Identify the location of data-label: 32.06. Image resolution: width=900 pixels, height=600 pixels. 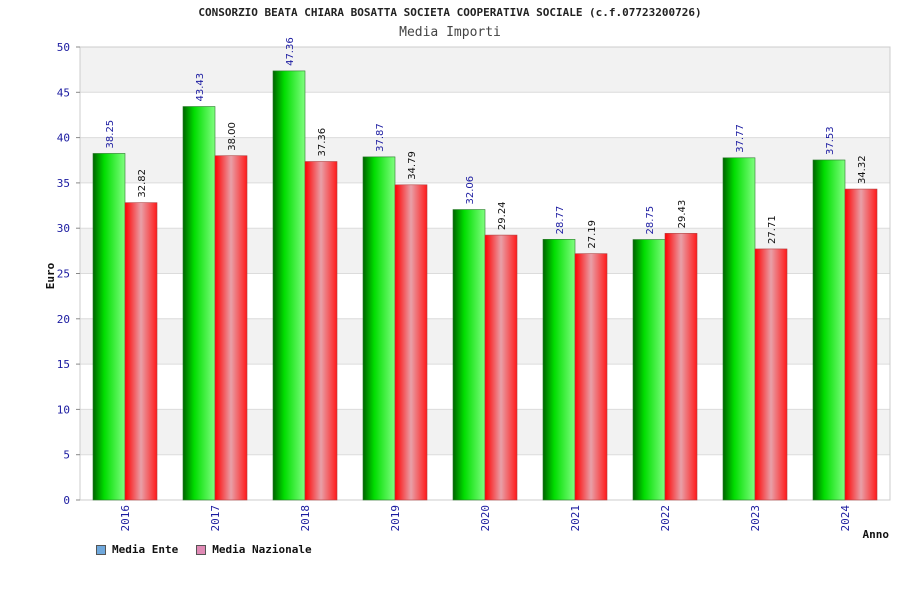
(470, 190).